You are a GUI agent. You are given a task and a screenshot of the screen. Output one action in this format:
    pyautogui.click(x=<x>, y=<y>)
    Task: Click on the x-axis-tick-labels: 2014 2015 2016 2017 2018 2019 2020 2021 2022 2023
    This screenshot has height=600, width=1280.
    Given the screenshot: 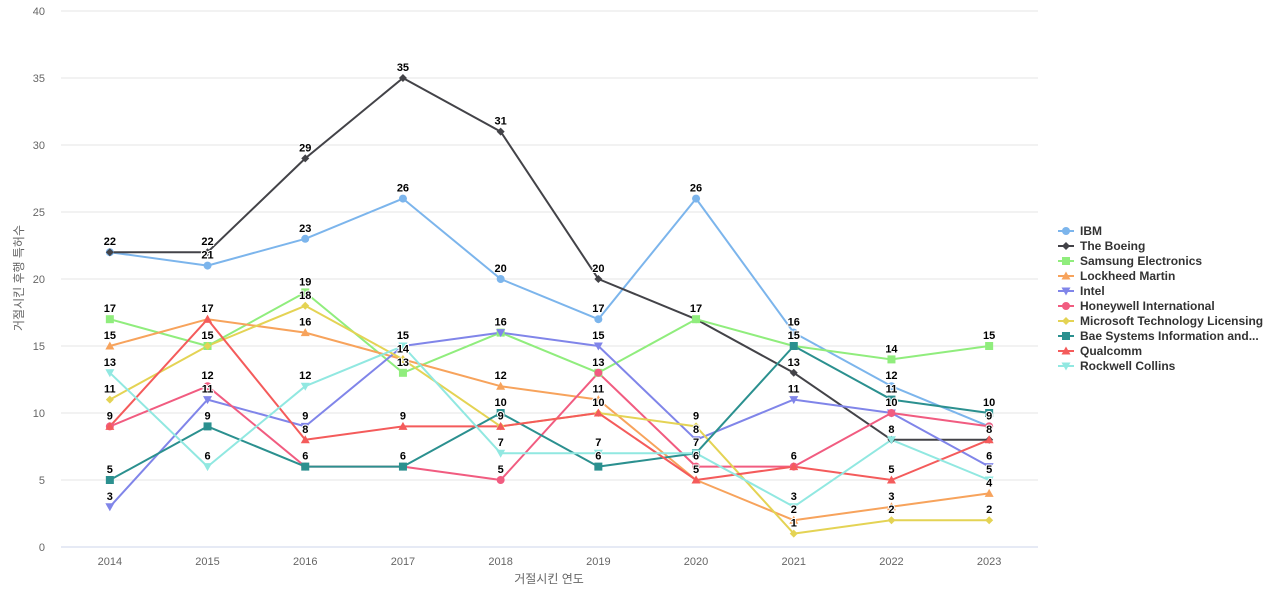 What is the action you would take?
    pyautogui.click(x=550, y=562)
    